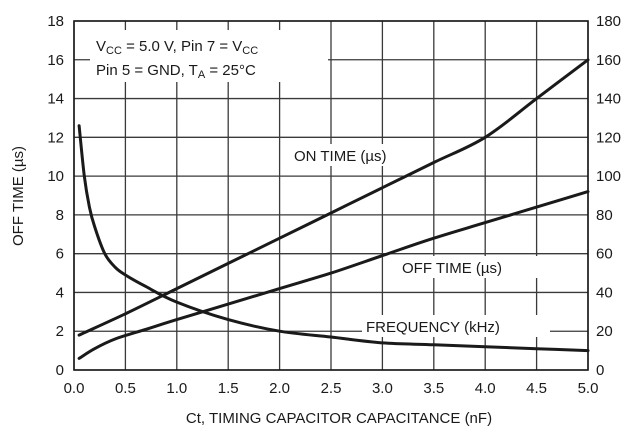 The width and height of the screenshot is (631, 432). Describe the element at coordinates (176, 71) in the screenshot. I see `conditions-line-2: Pin 5 = GND, TA = 25°C` at that location.